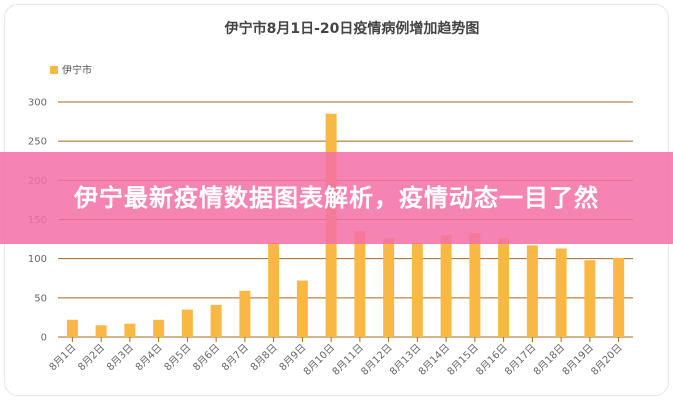  What do you see at coordinates (264, 358) in the screenshot?
I see `x-tick-label: 8月8日` at bounding box center [264, 358].